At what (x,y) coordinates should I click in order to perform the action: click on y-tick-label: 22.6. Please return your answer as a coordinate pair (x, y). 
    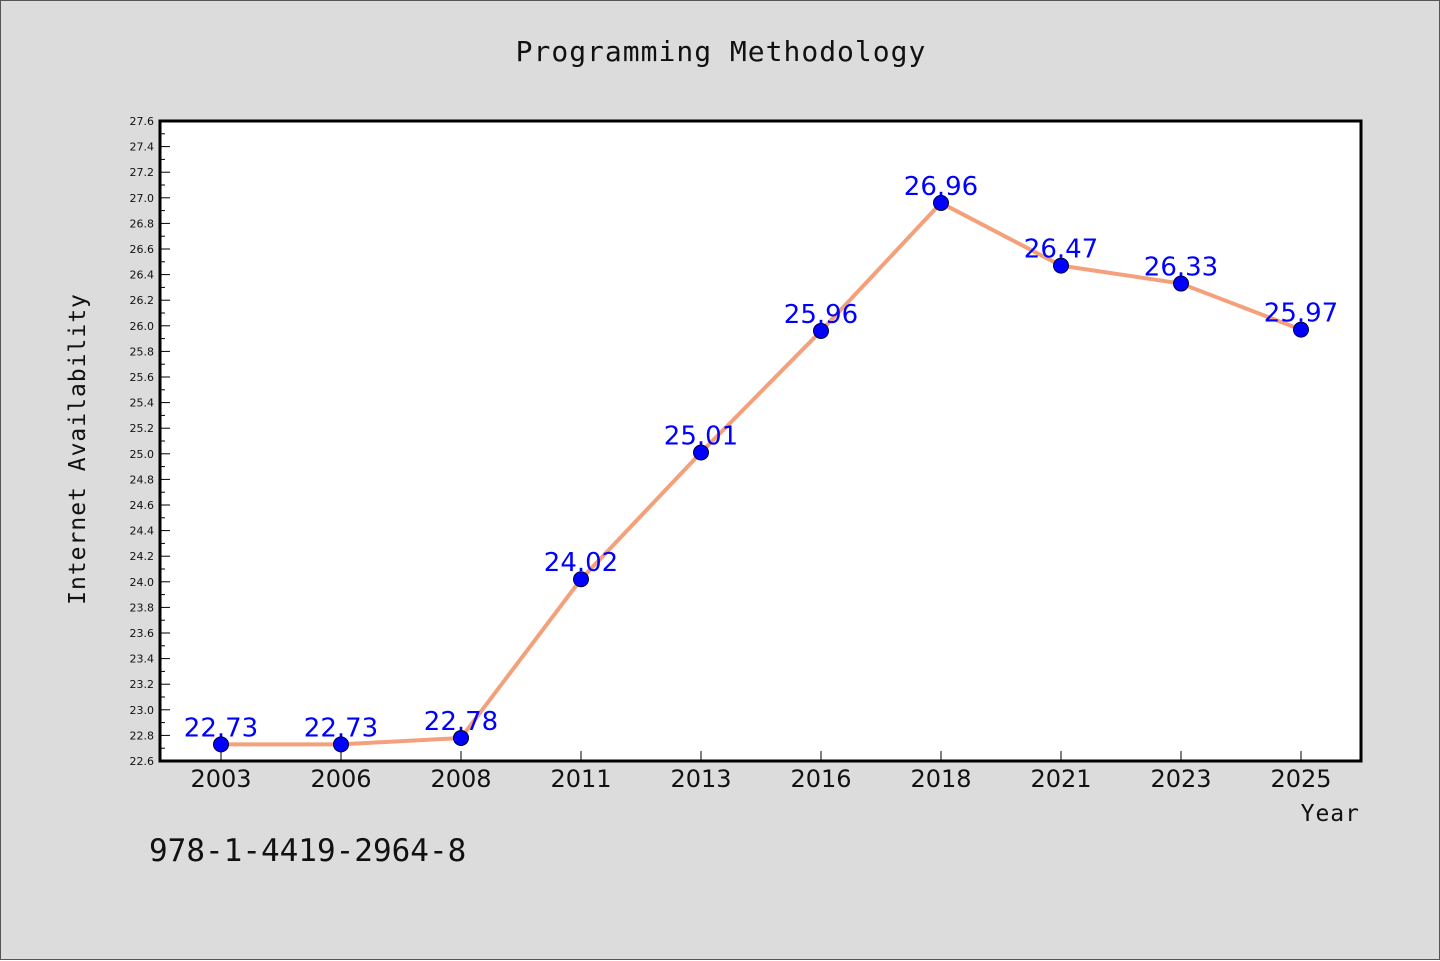
    Looking at the image, I should click on (142, 761).